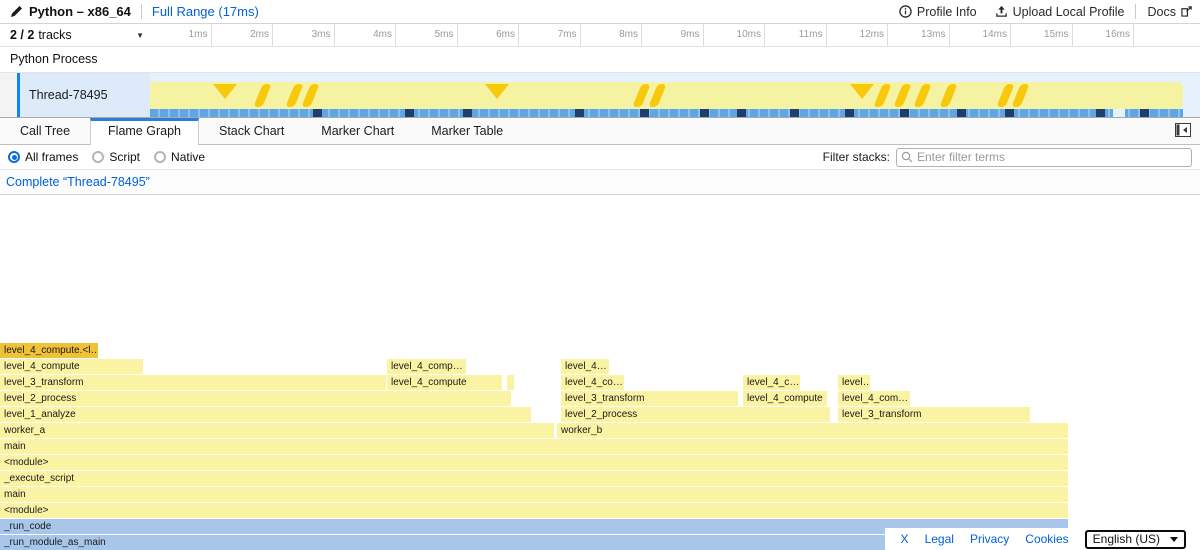 This screenshot has width=1200, height=550. Describe the element at coordinates (1135, 11) in the screenshot. I see `divider` at that location.